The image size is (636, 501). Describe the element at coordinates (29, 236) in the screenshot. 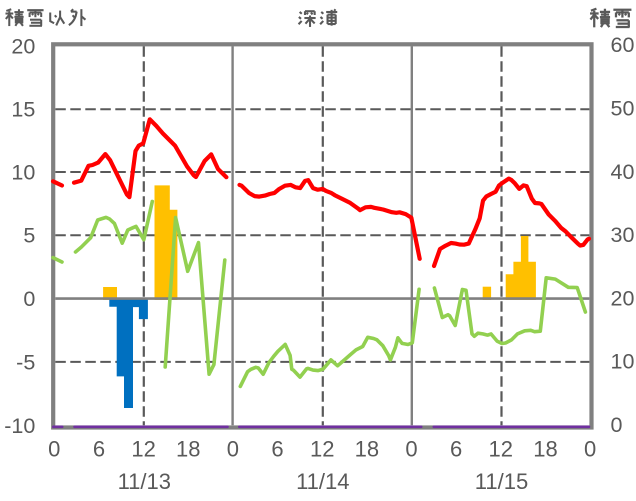

I see `svg-text: 5` at that location.